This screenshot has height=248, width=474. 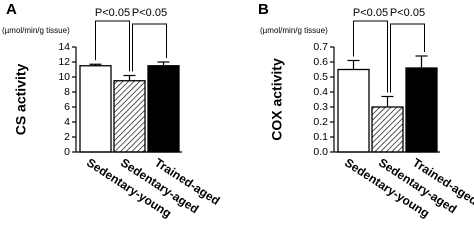 What do you see at coordinates (320, 107) in the screenshot?
I see `y-tick-label: 0.3` at bounding box center [320, 107].